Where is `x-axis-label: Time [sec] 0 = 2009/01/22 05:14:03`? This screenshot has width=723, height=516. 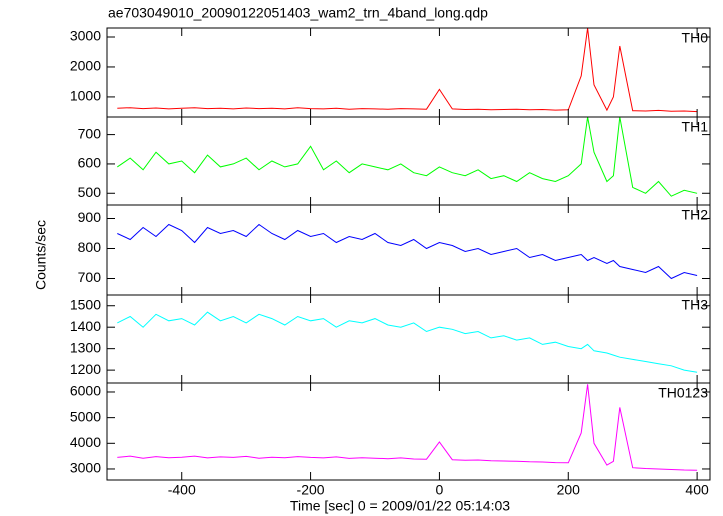 x-axis-label: Time [sec] 0 = 2009/01/22 05:14:03 is located at coordinates (400, 506).